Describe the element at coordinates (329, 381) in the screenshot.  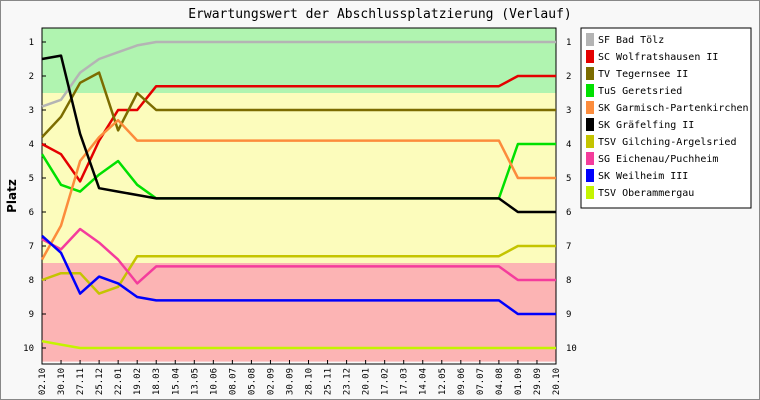
I see `x-tick-label: 25.11` at that location.